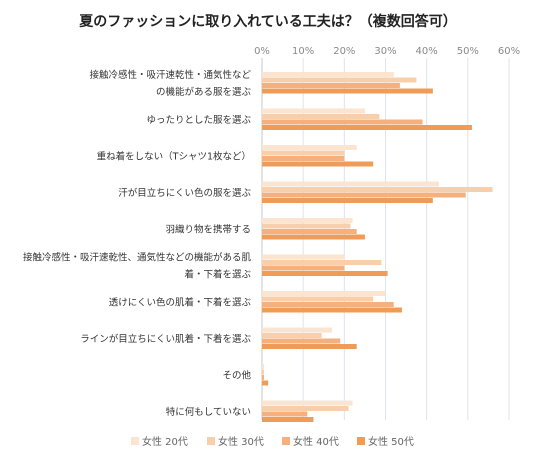  Describe the element at coordinates (180, 303) in the screenshot. I see `category-label: 透けにくい色の肌着・下着を選ぶ` at that location.